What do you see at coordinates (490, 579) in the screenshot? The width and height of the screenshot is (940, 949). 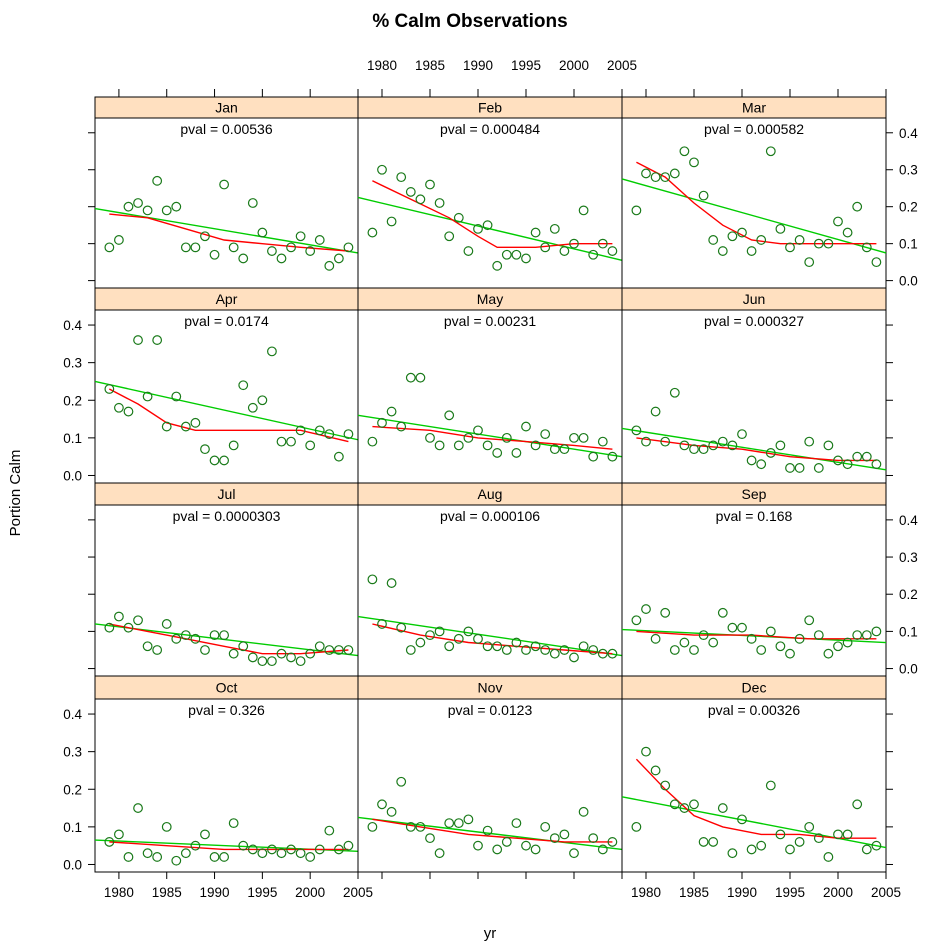 I see `panel-aug: Aug pval = 0.000106` at bounding box center [490, 579].